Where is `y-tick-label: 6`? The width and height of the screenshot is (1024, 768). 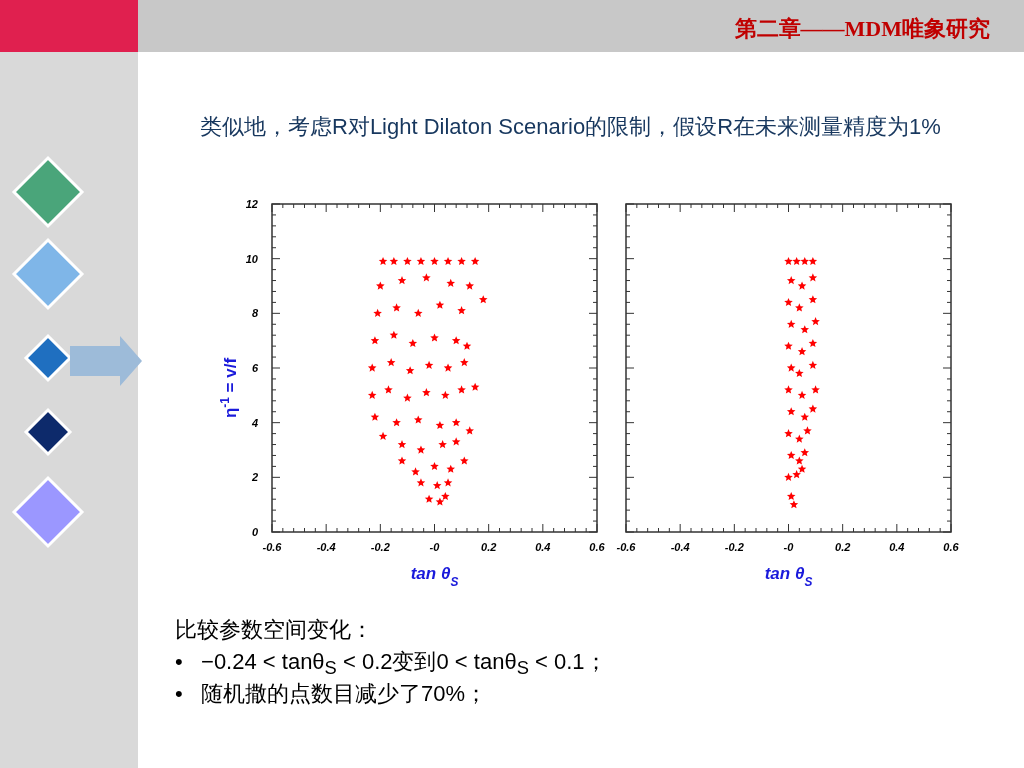 y-tick-label: 6 is located at coordinates (255, 368).